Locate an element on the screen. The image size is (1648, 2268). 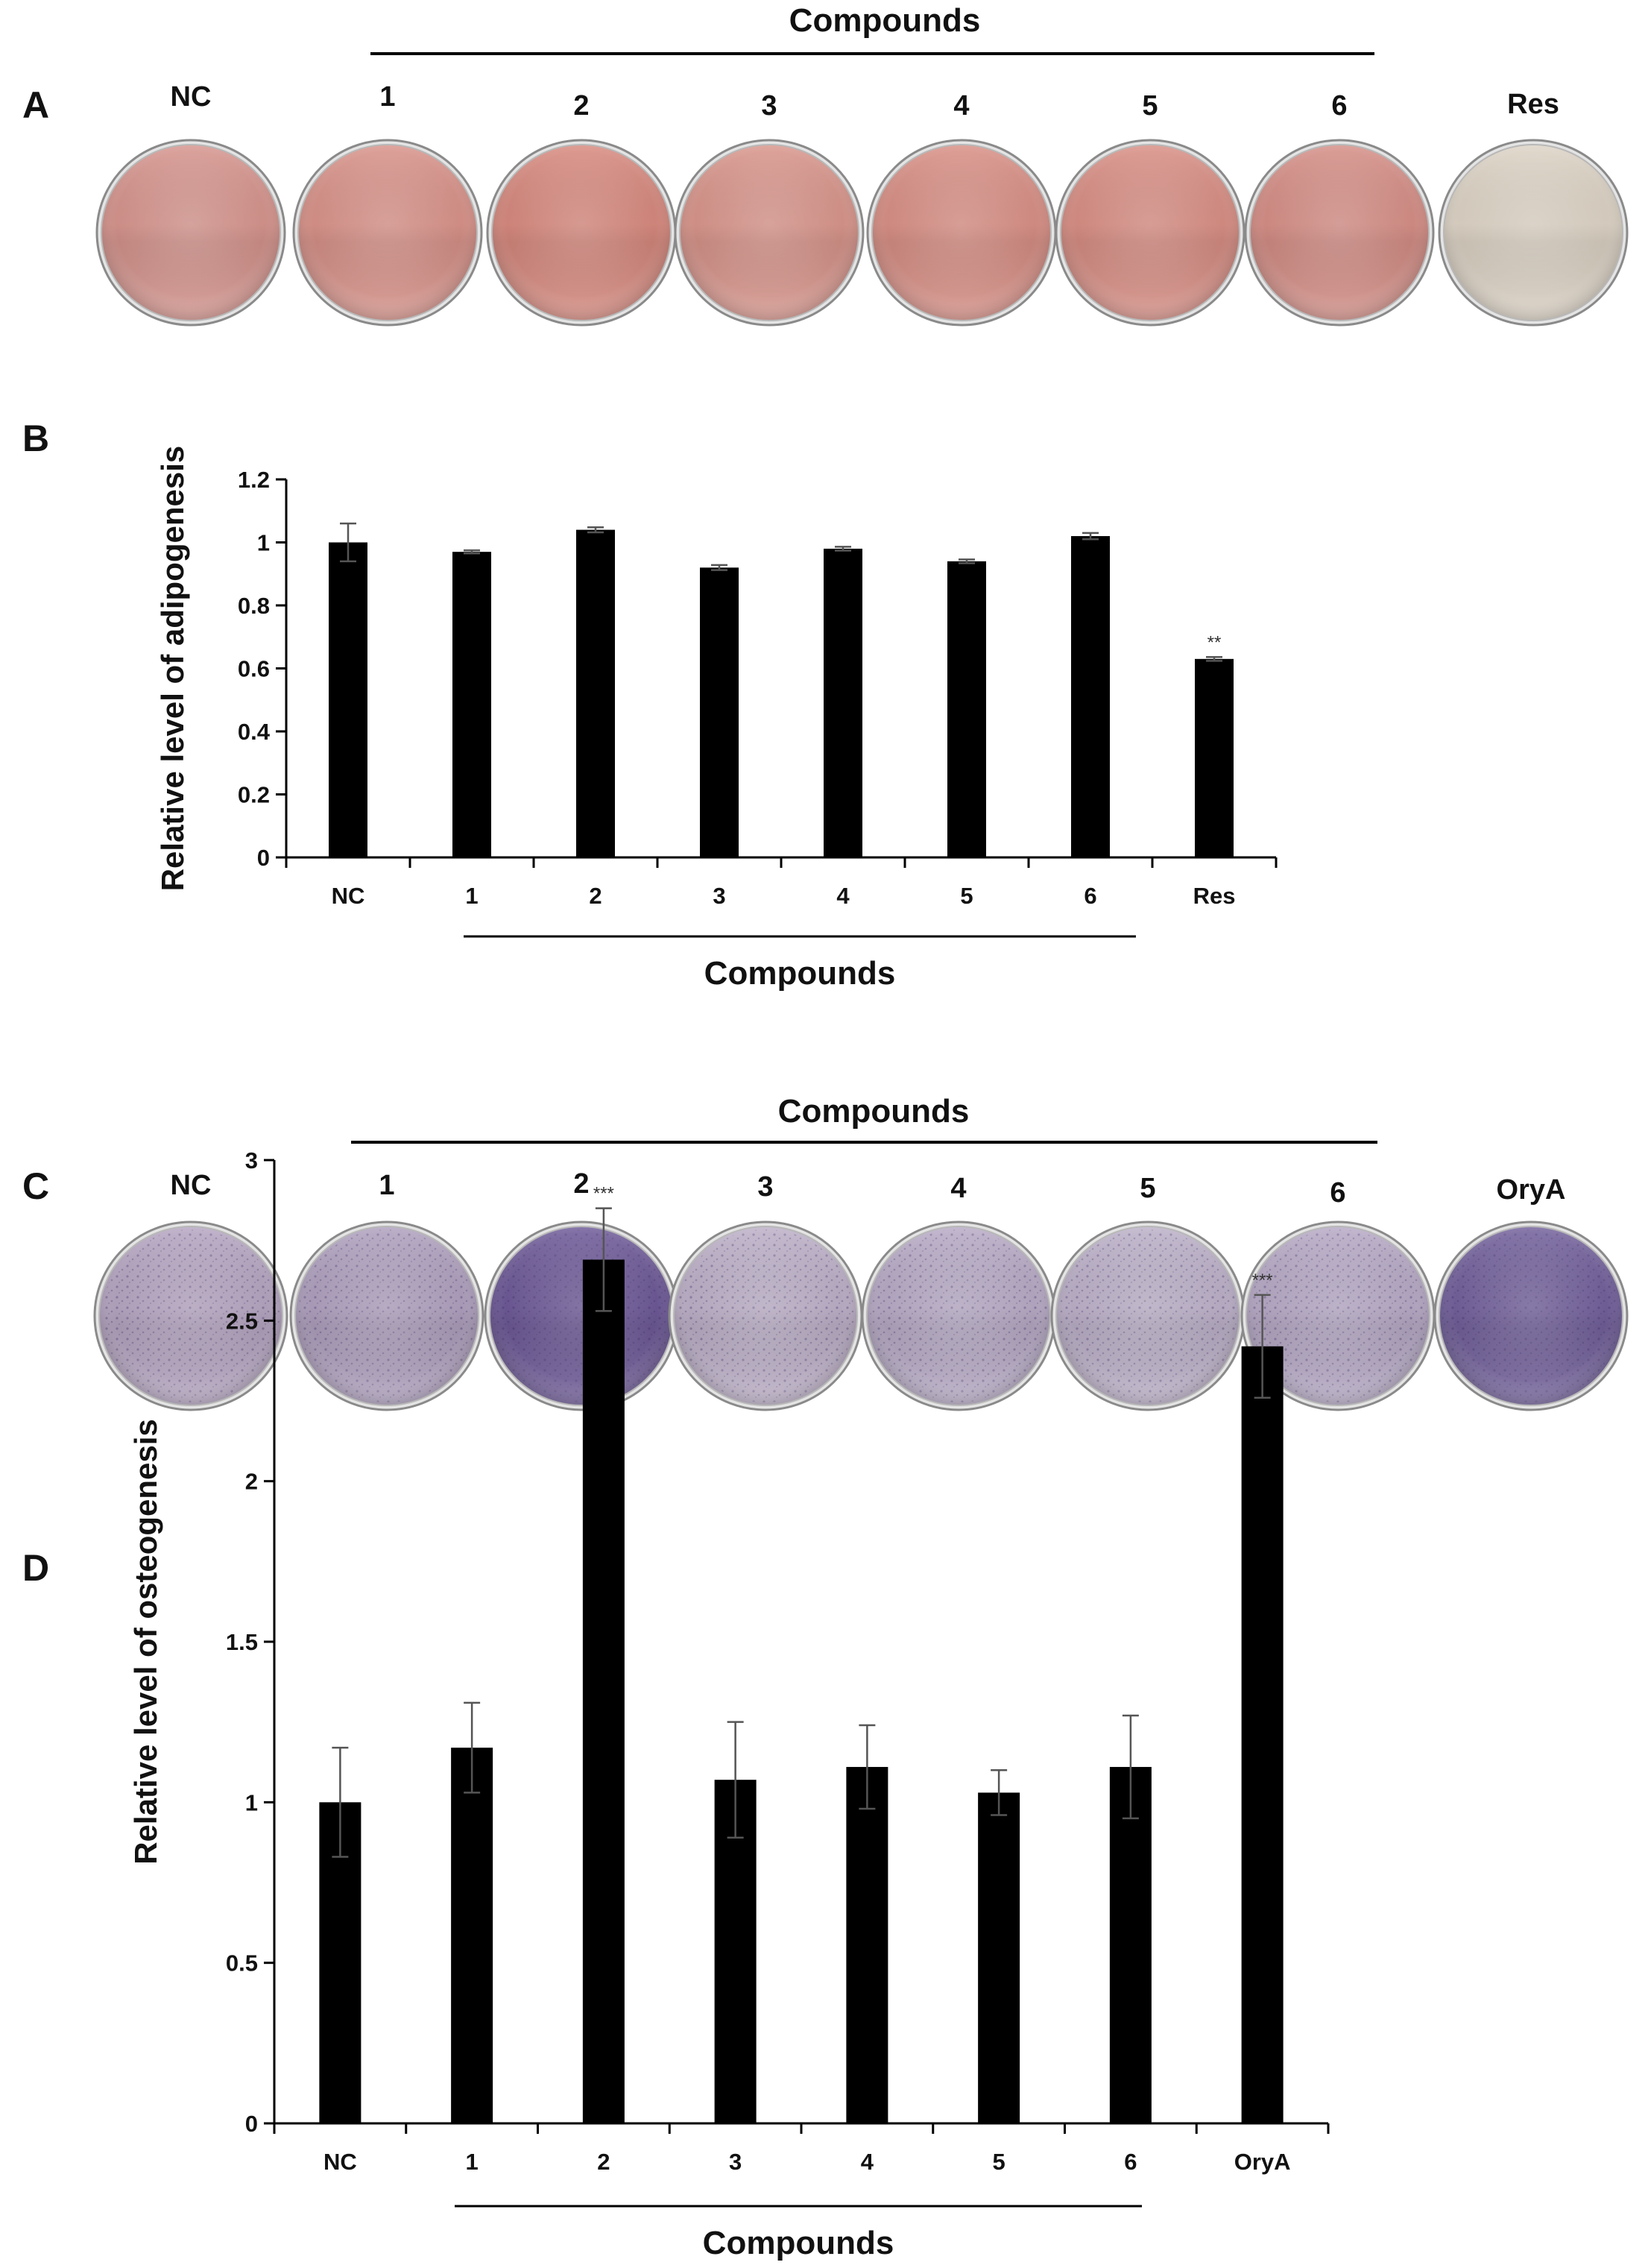
panel-c-dish: 6 is located at coordinates (1338, 1294).